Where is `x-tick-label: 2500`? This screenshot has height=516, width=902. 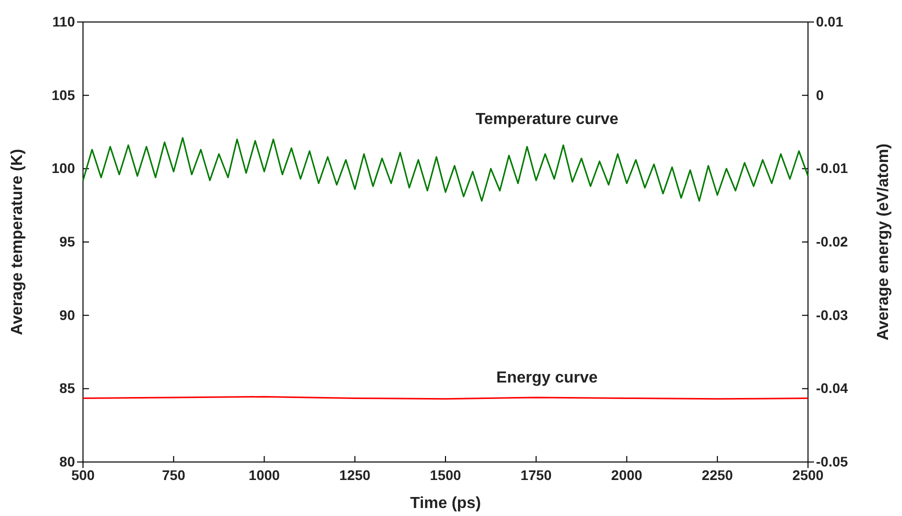
x-tick-label: 2500 is located at coordinates (808, 474).